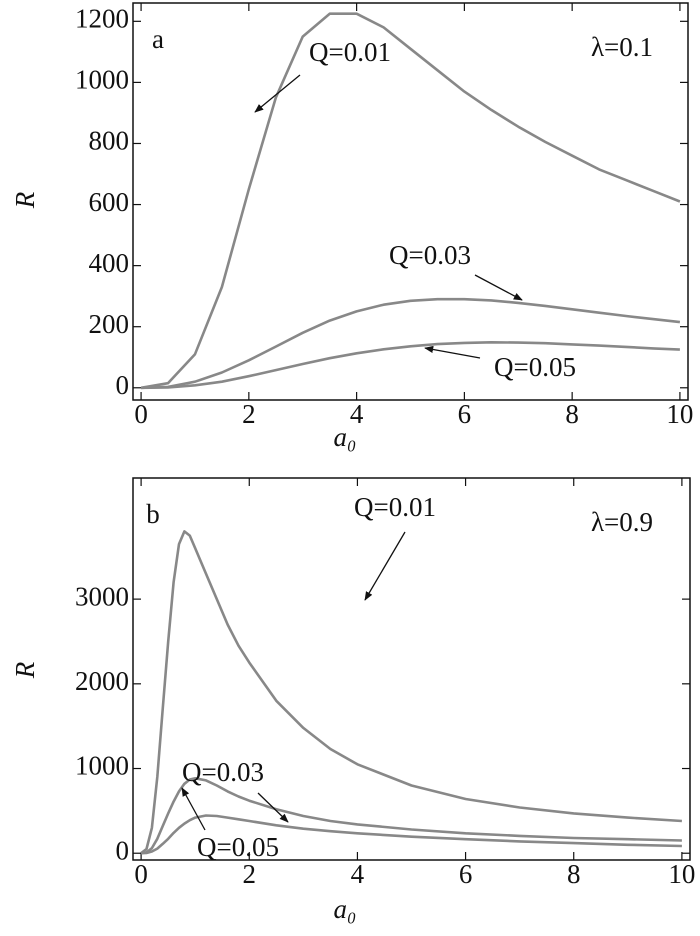 This screenshot has height=936, width=700. What do you see at coordinates (102, 19) in the screenshot?
I see `y-tick-label: 1200` at bounding box center [102, 19].